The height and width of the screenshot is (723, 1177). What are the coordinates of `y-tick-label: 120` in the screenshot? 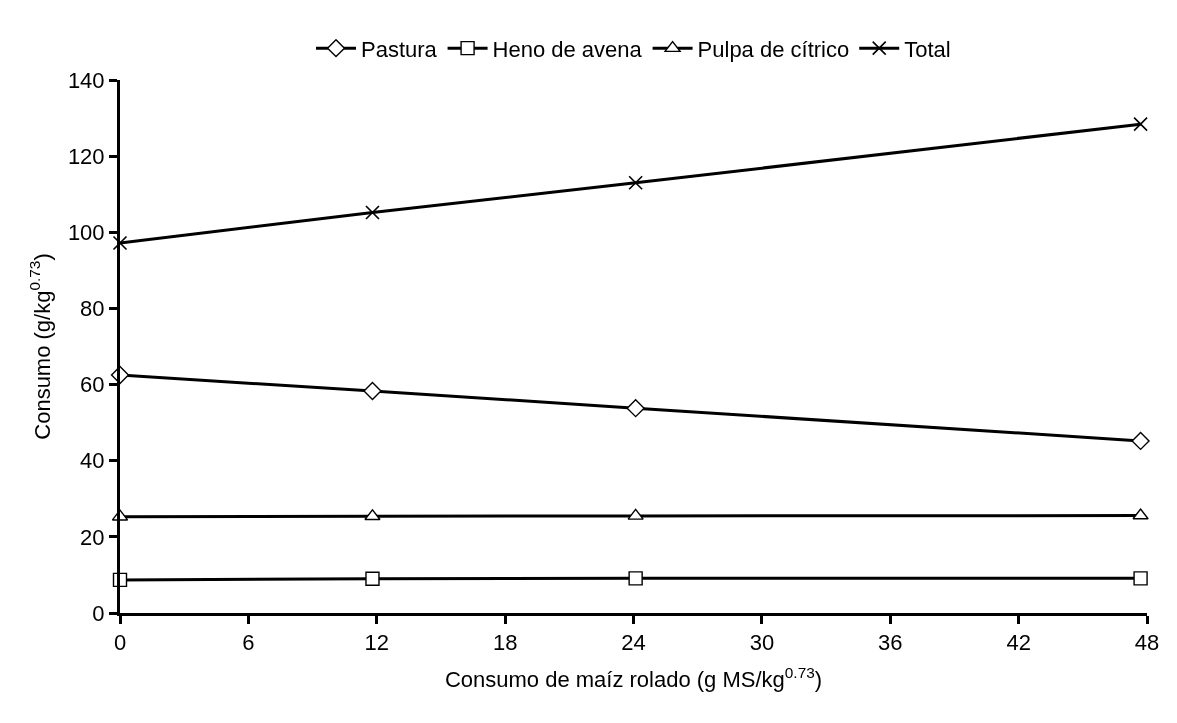 It's located at (86, 156).